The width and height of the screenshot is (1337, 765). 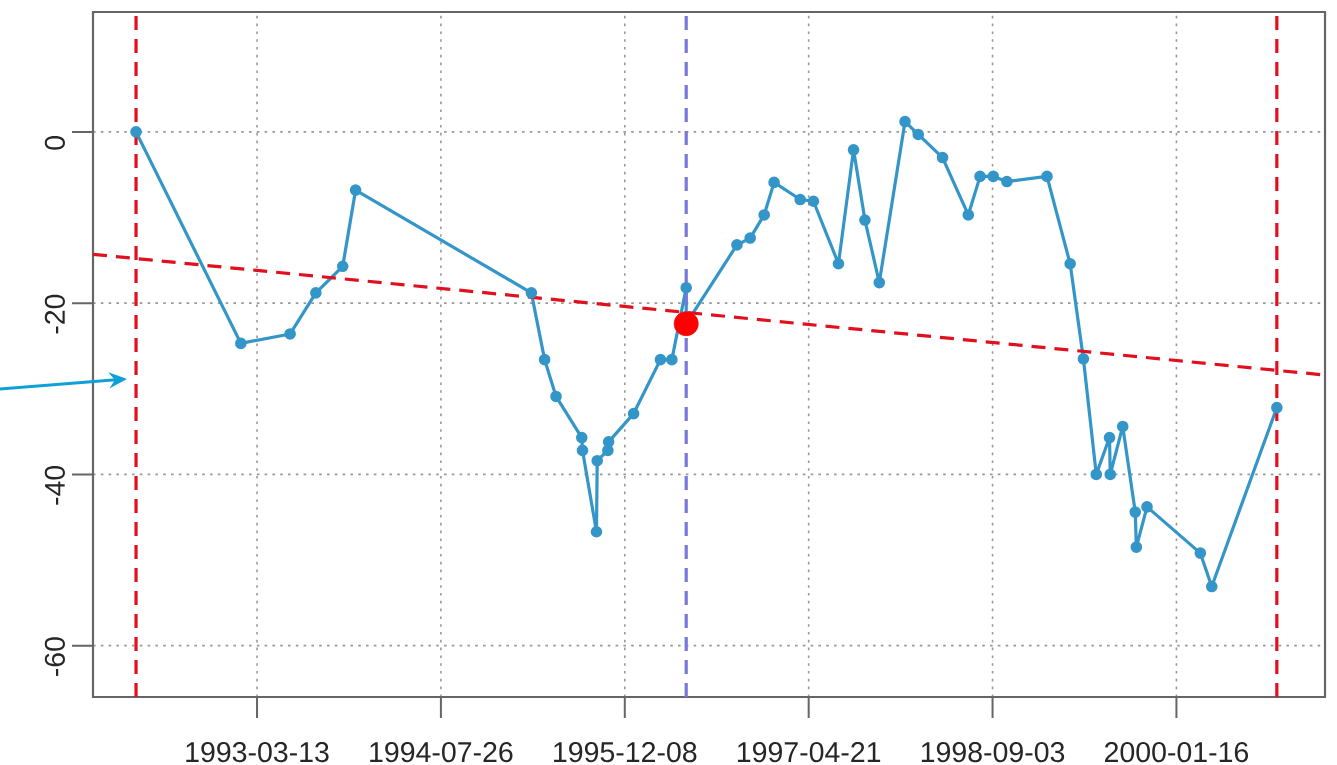 What do you see at coordinates (54, 314) in the screenshot?
I see `y-tick-label: -20` at bounding box center [54, 314].